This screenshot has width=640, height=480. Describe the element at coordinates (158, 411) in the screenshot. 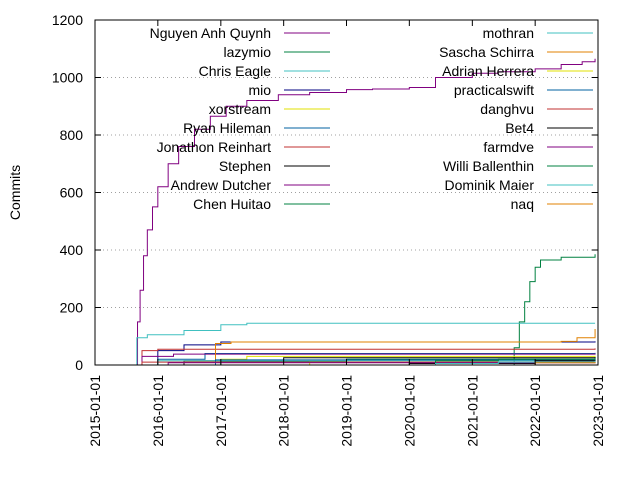

I see `x-tick-label: 2016-01-01` at that location.